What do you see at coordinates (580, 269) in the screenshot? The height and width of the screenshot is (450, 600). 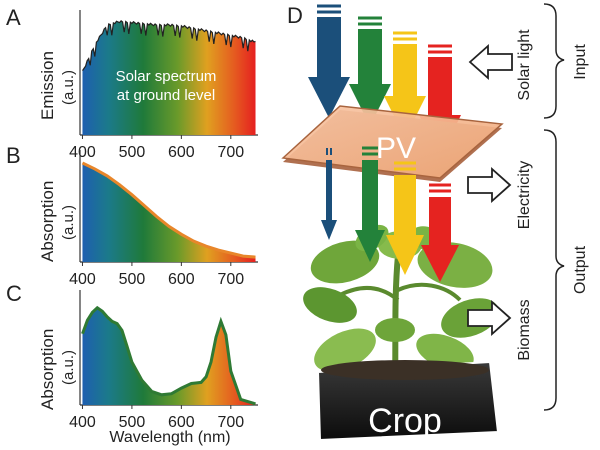 I see `output-label: Output` at bounding box center [580, 269].